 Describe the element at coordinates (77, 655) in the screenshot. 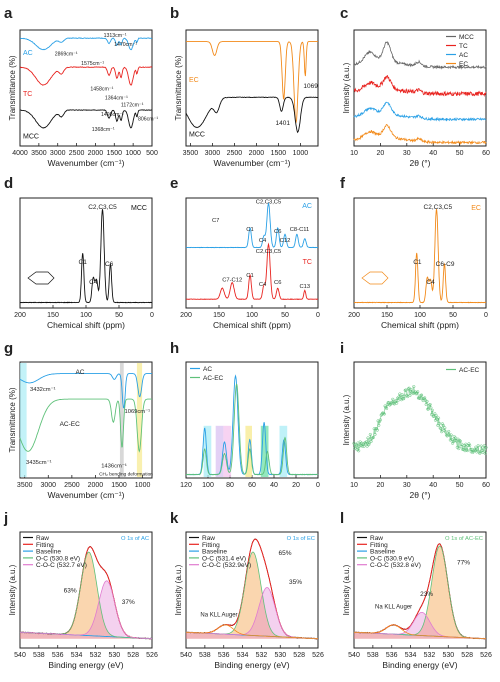

I see `x-tick-label: 534` at that location.